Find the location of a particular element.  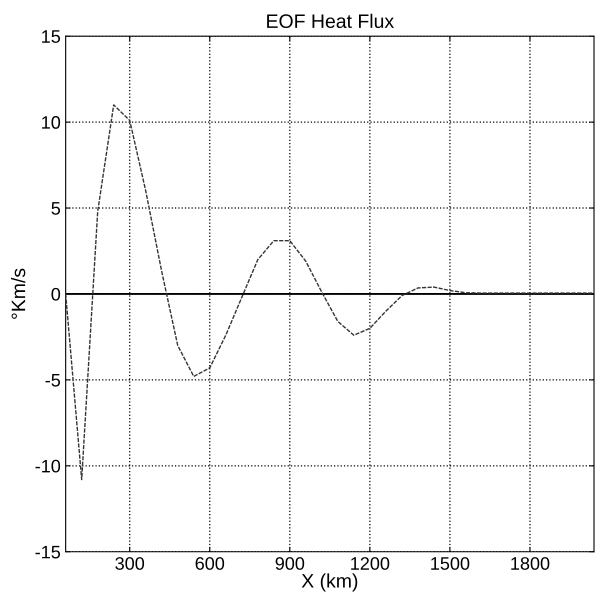

x-axis-title: X (km) is located at coordinates (330, 582).